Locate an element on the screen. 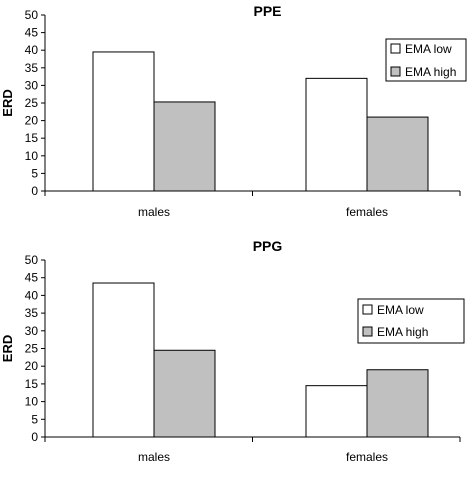  legend-box is located at coordinates (411, 321).